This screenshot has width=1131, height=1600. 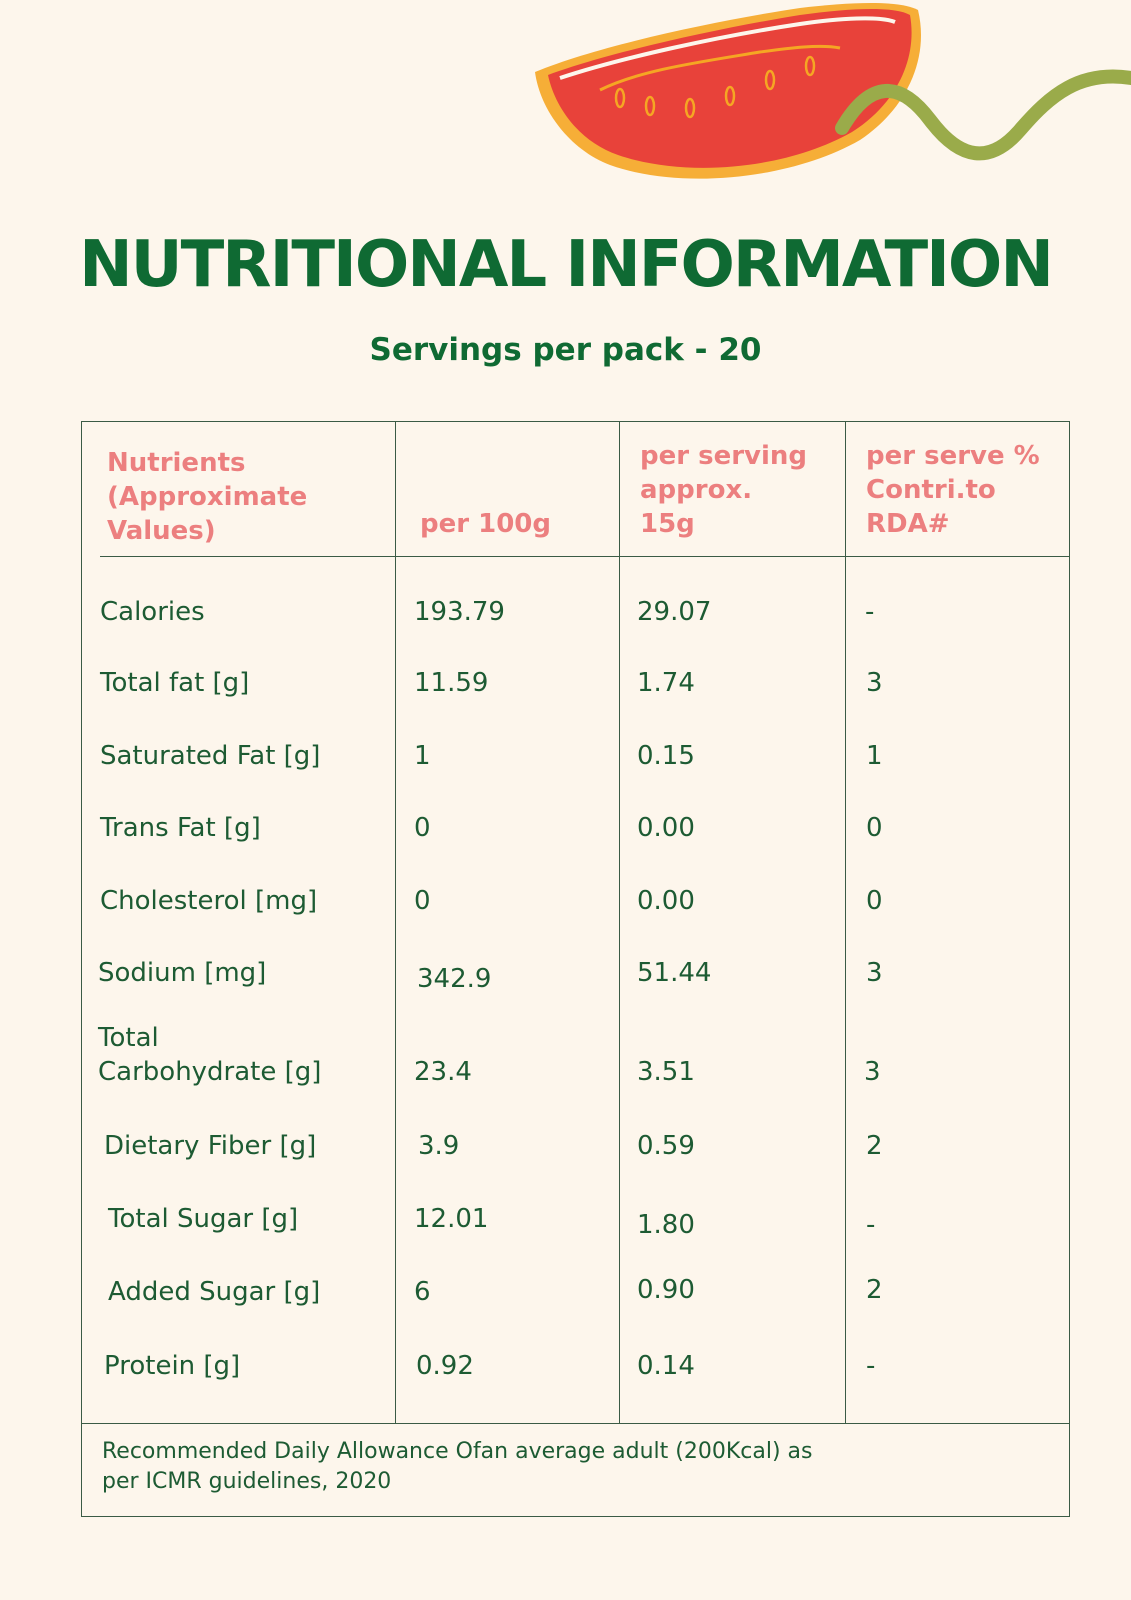 What do you see at coordinates (459, 612) in the screenshot?
I see `value-per-100g: 193.79` at bounding box center [459, 612].